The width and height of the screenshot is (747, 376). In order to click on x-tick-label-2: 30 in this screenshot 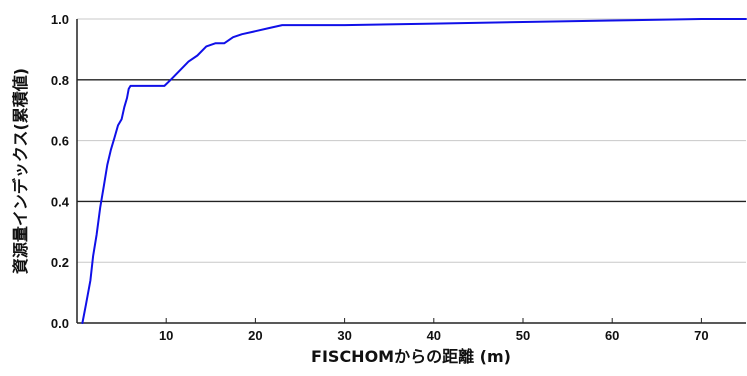, I will do `click(344, 335)`.